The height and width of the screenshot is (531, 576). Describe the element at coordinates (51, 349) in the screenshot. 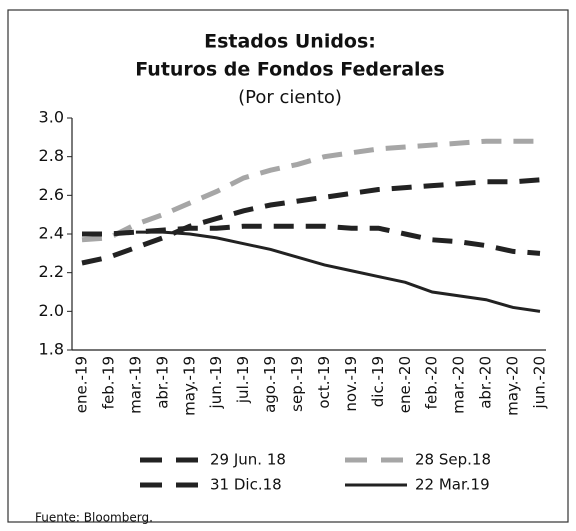

I see `y-tick-label: 1.8` at that location.